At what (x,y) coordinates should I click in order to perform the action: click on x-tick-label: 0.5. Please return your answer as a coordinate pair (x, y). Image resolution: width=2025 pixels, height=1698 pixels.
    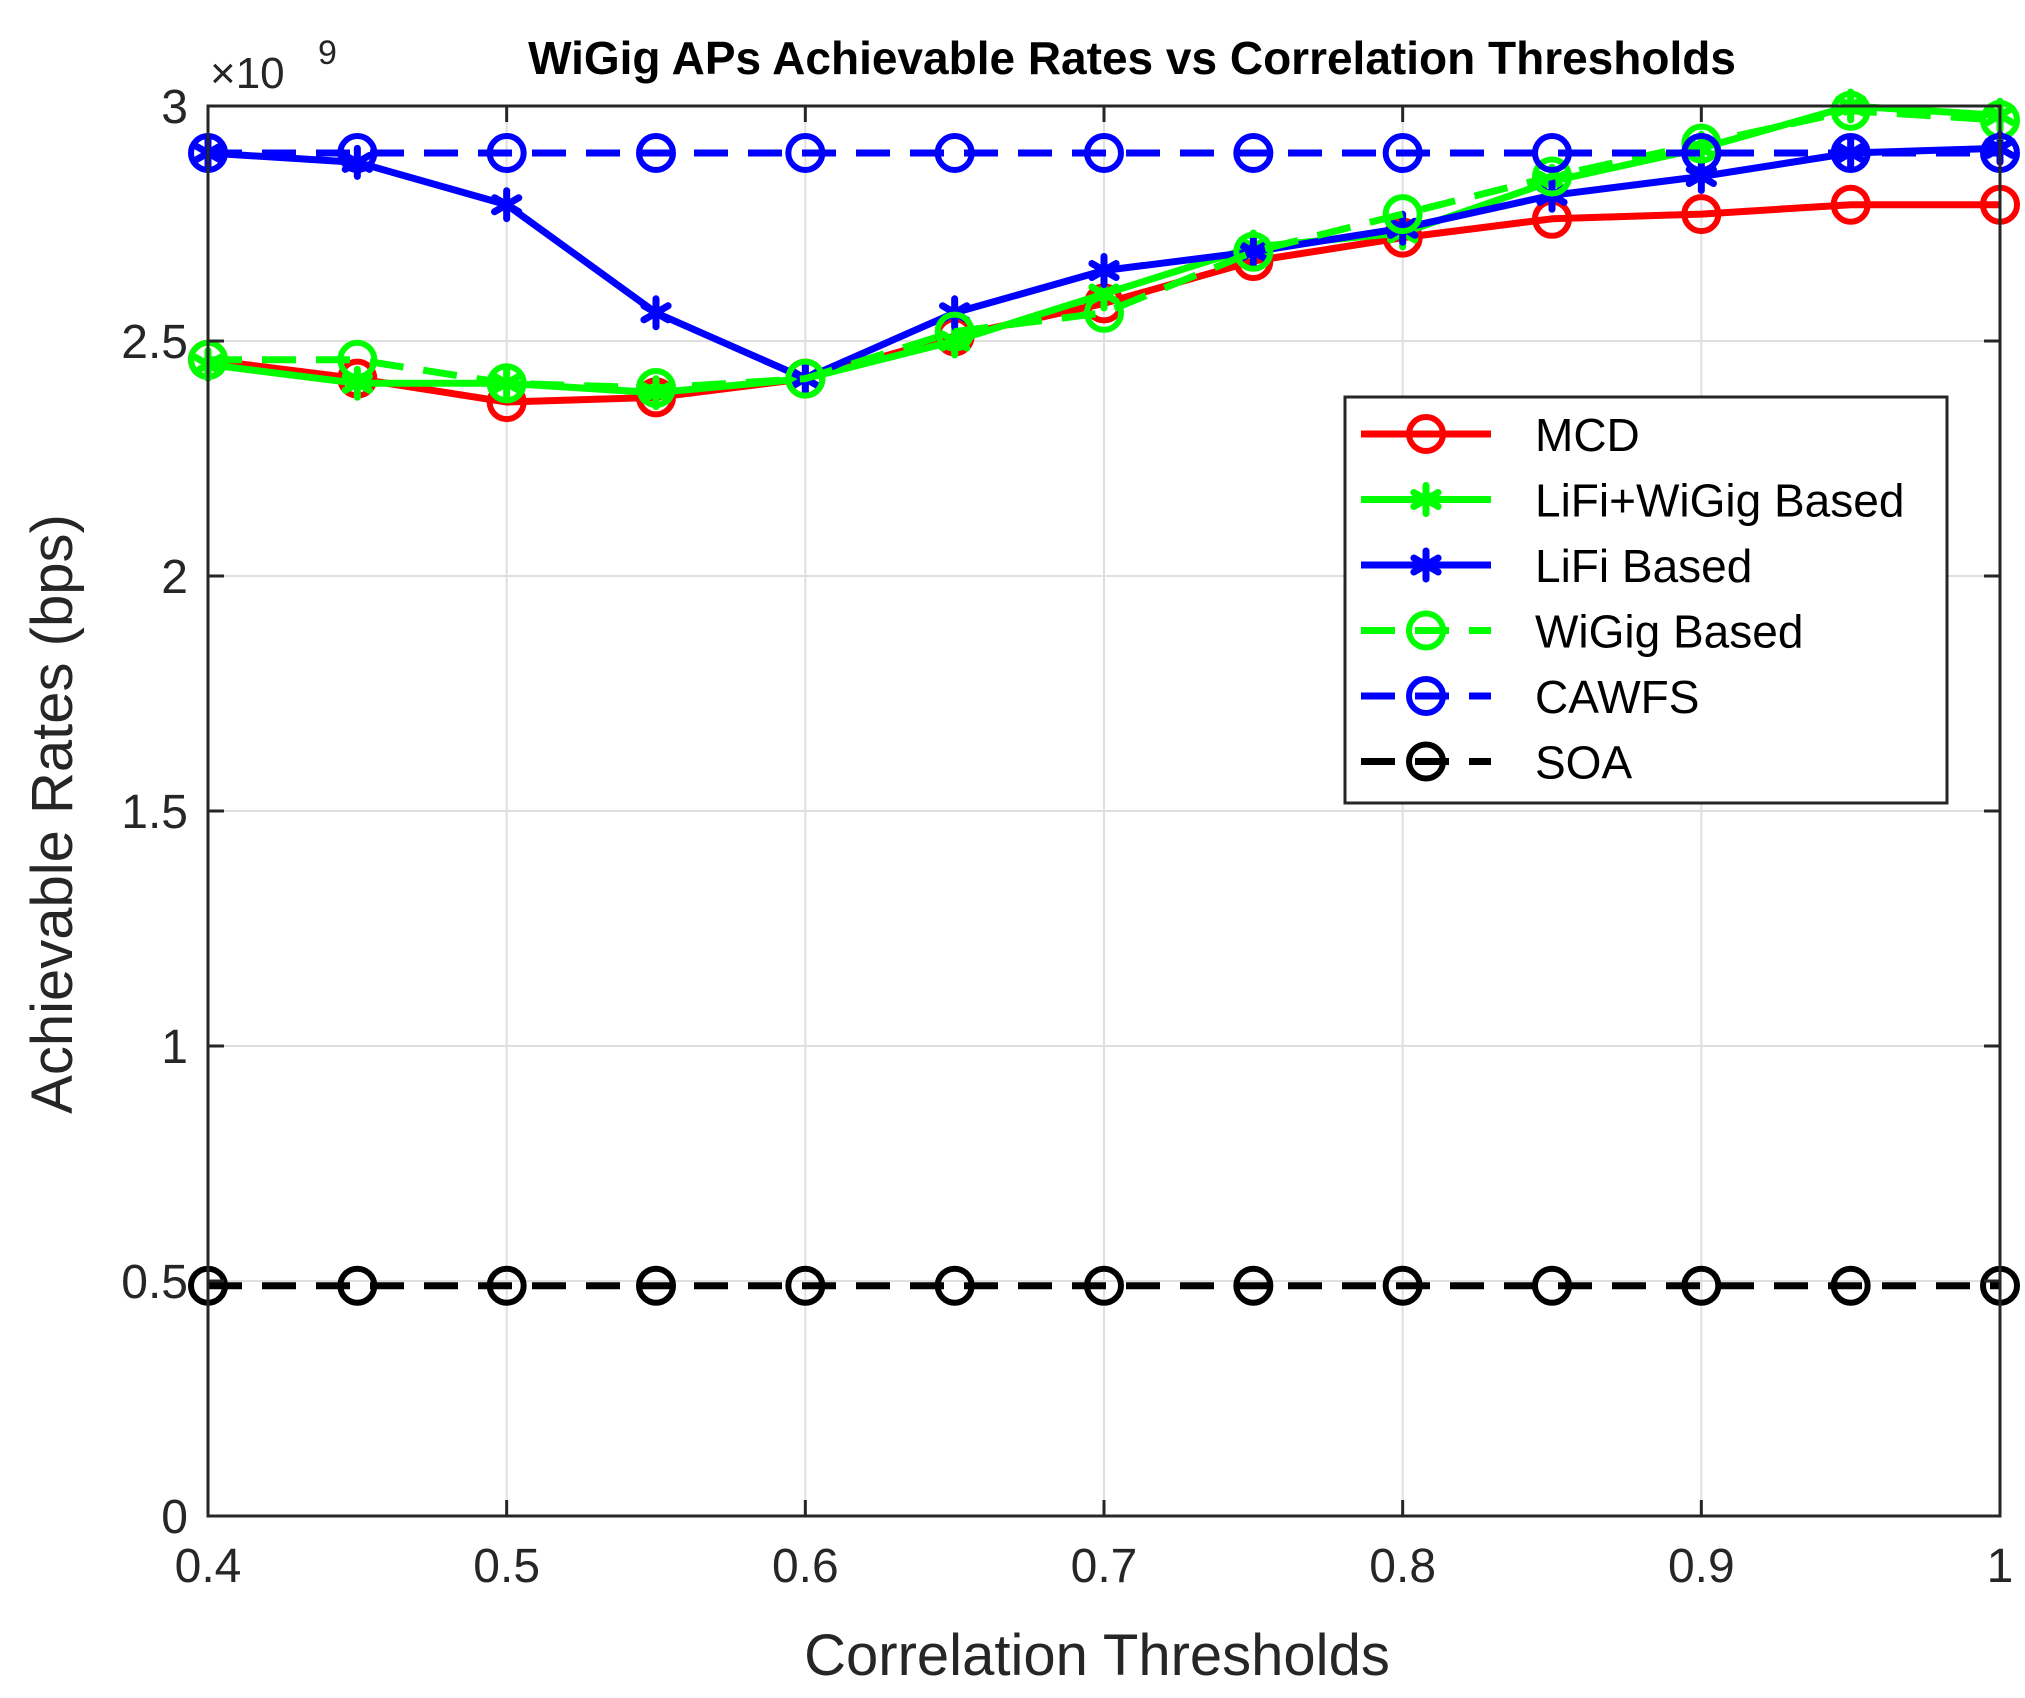
    Looking at the image, I should click on (506, 1566).